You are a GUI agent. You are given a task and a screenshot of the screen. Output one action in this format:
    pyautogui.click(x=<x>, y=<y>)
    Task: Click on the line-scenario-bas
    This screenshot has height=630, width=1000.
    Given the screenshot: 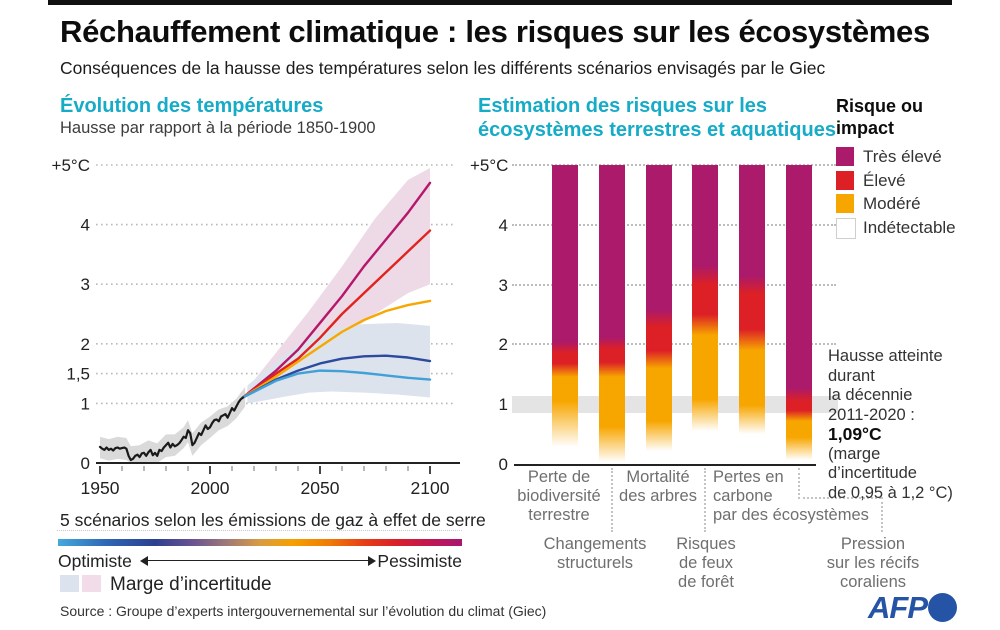 What is the action you would take?
    pyautogui.click(x=336, y=376)
    